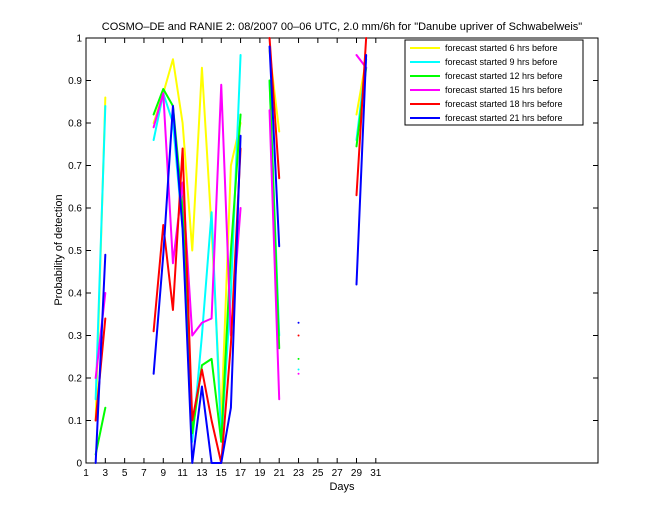 This screenshot has width=660, height=520. I want to click on x-tick-label: 5, so click(125, 473).